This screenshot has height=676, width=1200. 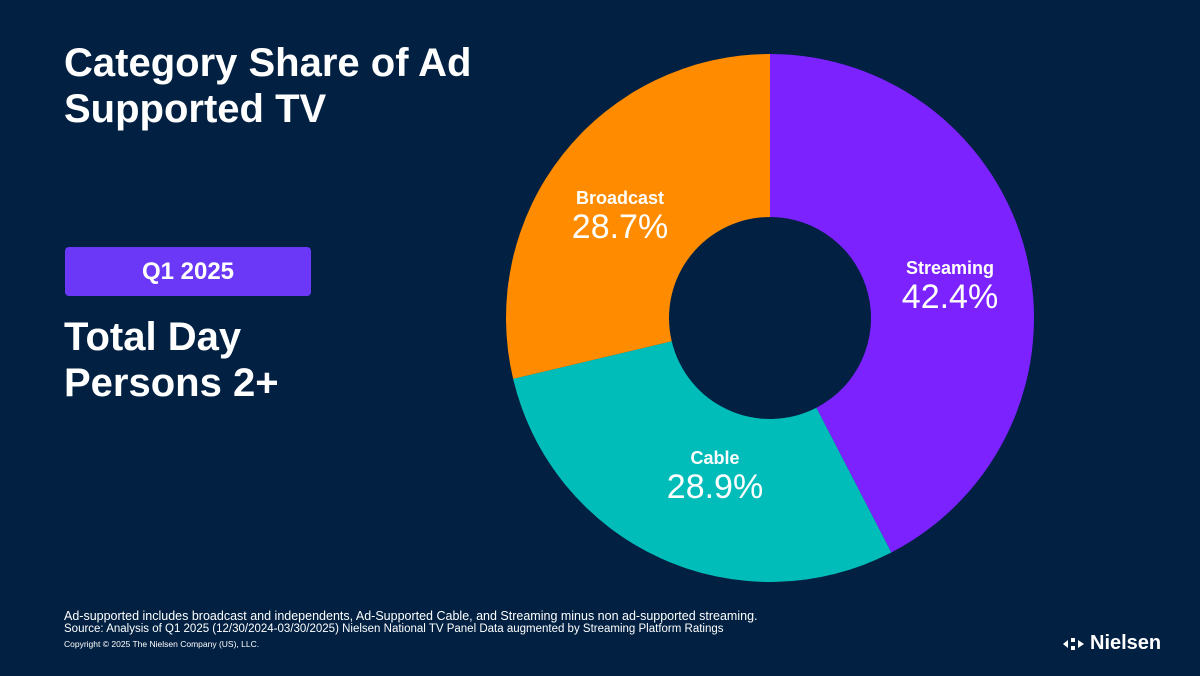 What do you see at coordinates (620, 198) in the screenshot?
I see `slice-label-broadcast: Broadcast` at bounding box center [620, 198].